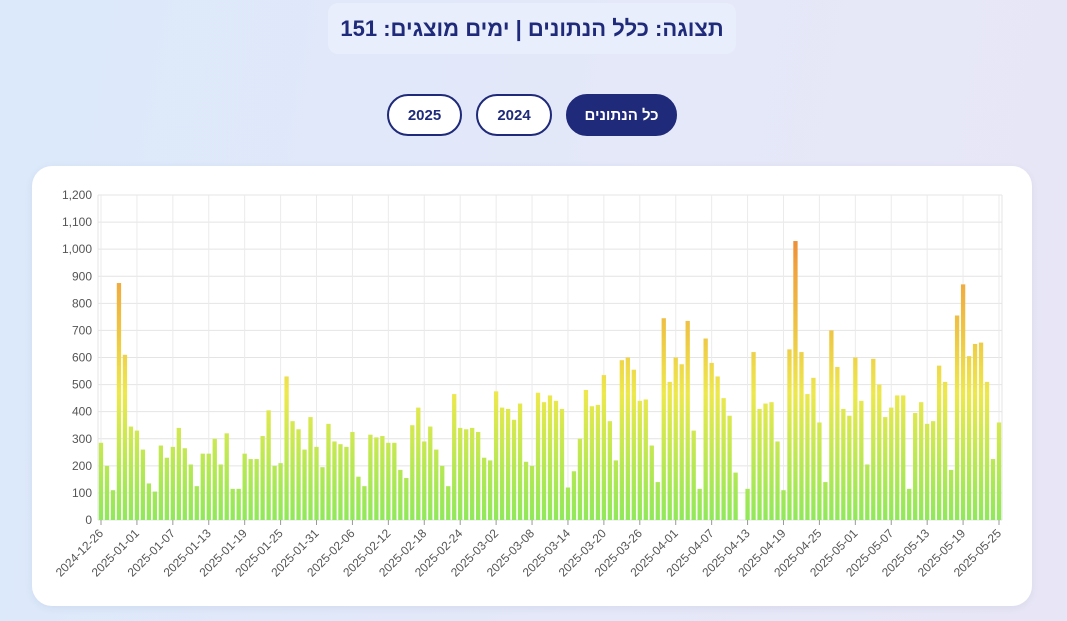  Describe the element at coordinates (514, 115) in the screenshot. I see `filter-2024-button: 2024` at that location.